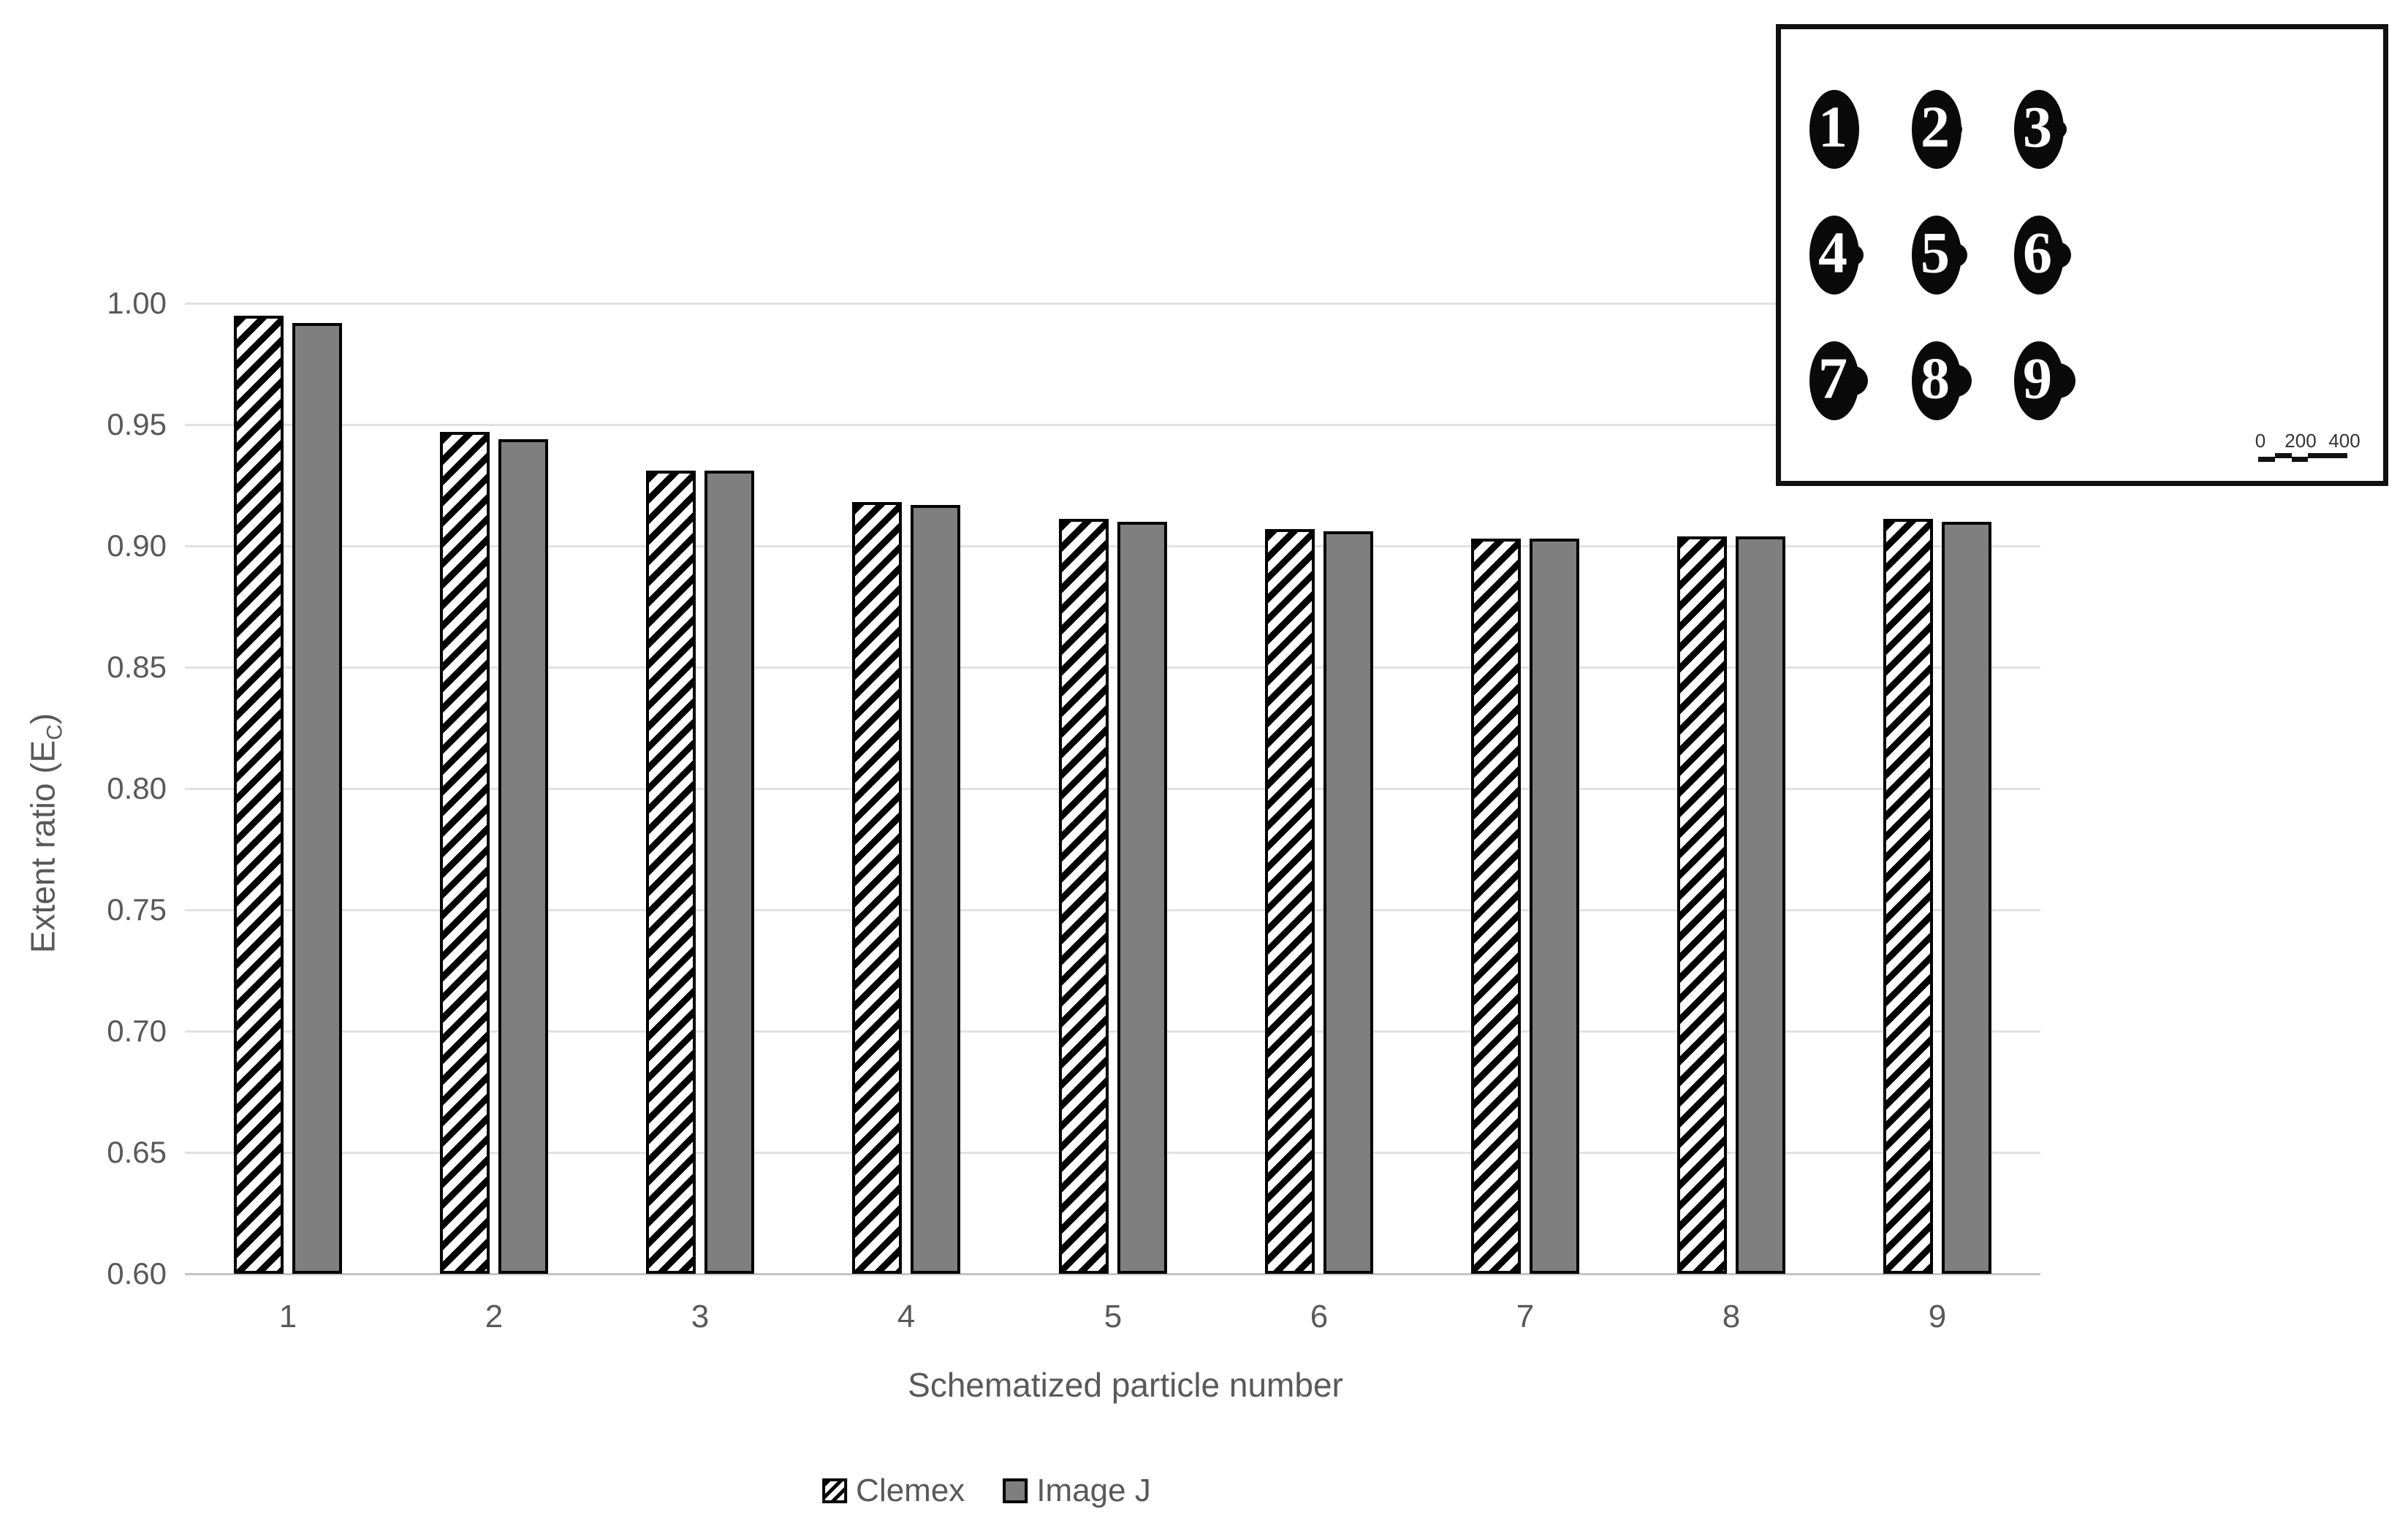 The height and width of the screenshot is (1523, 2408). I want to click on x-tick-label-3: 3, so click(700, 1316).